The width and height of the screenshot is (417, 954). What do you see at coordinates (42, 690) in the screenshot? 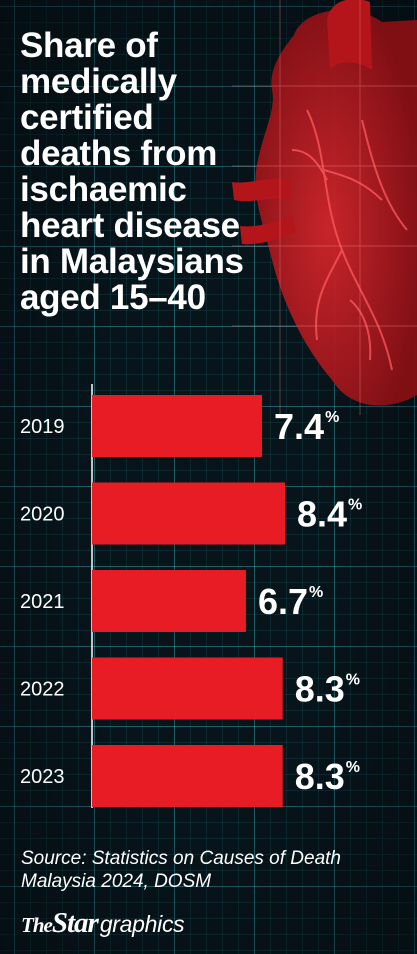
I see `category-label-2022: 2022` at bounding box center [42, 690].